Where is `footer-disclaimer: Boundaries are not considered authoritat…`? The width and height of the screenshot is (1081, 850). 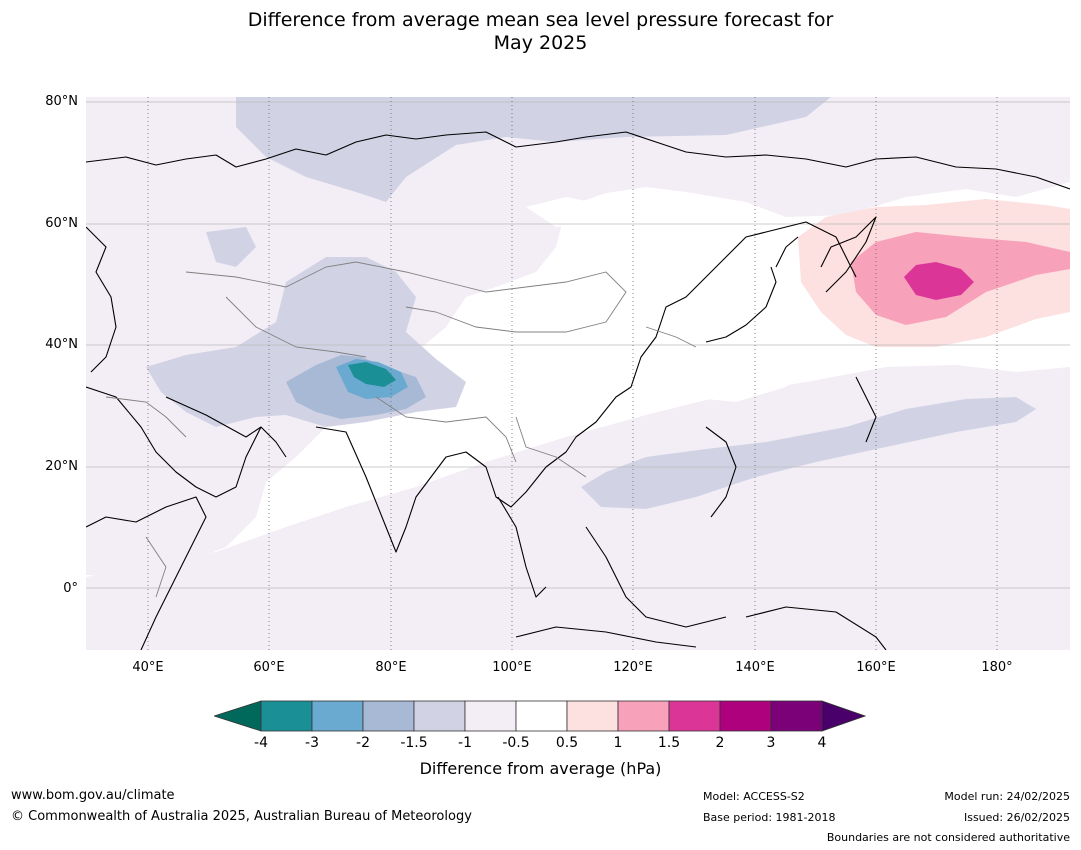 footer-disclaimer: Boundaries are not considered authoritat… is located at coordinates (948, 837).